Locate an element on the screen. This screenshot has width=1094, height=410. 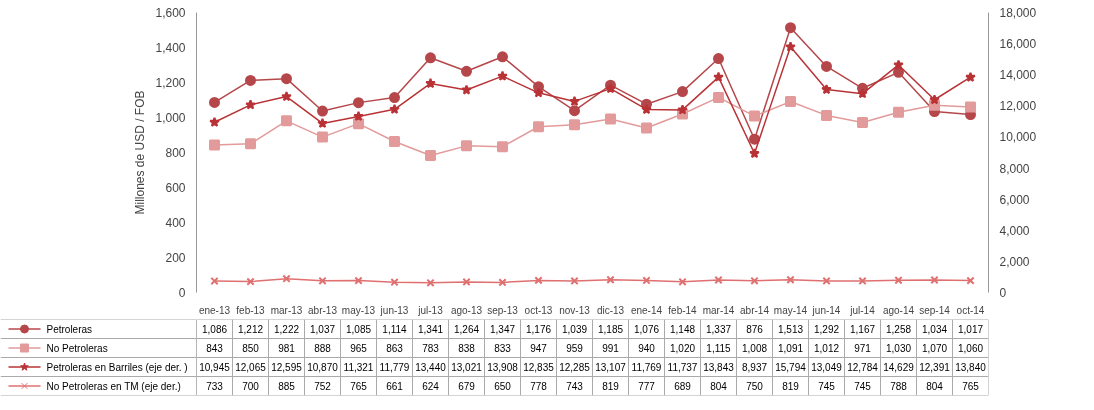
x-tick-label: dic-13 is located at coordinates (610, 310).